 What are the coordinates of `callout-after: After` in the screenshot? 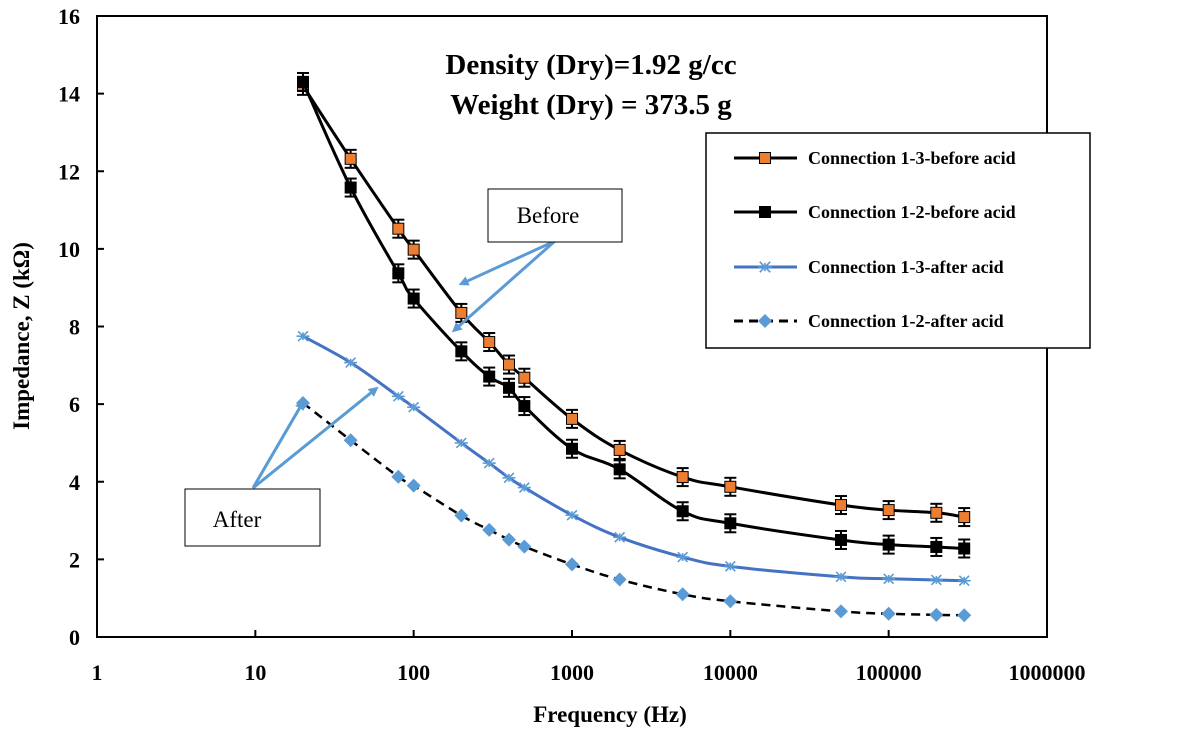 It's located at (281, 466).